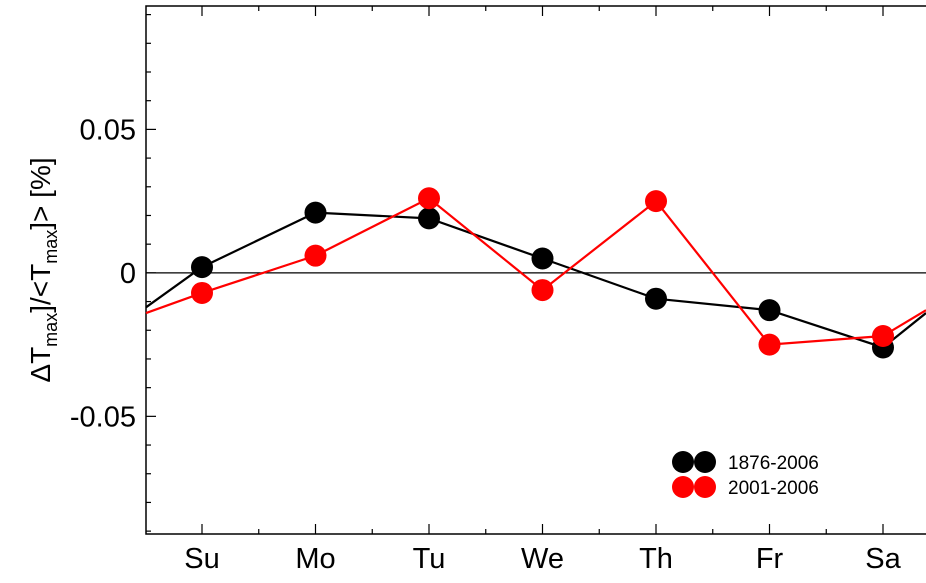  What do you see at coordinates (770, 559) in the screenshot?
I see `x-tick-label: Fr` at bounding box center [770, 559].